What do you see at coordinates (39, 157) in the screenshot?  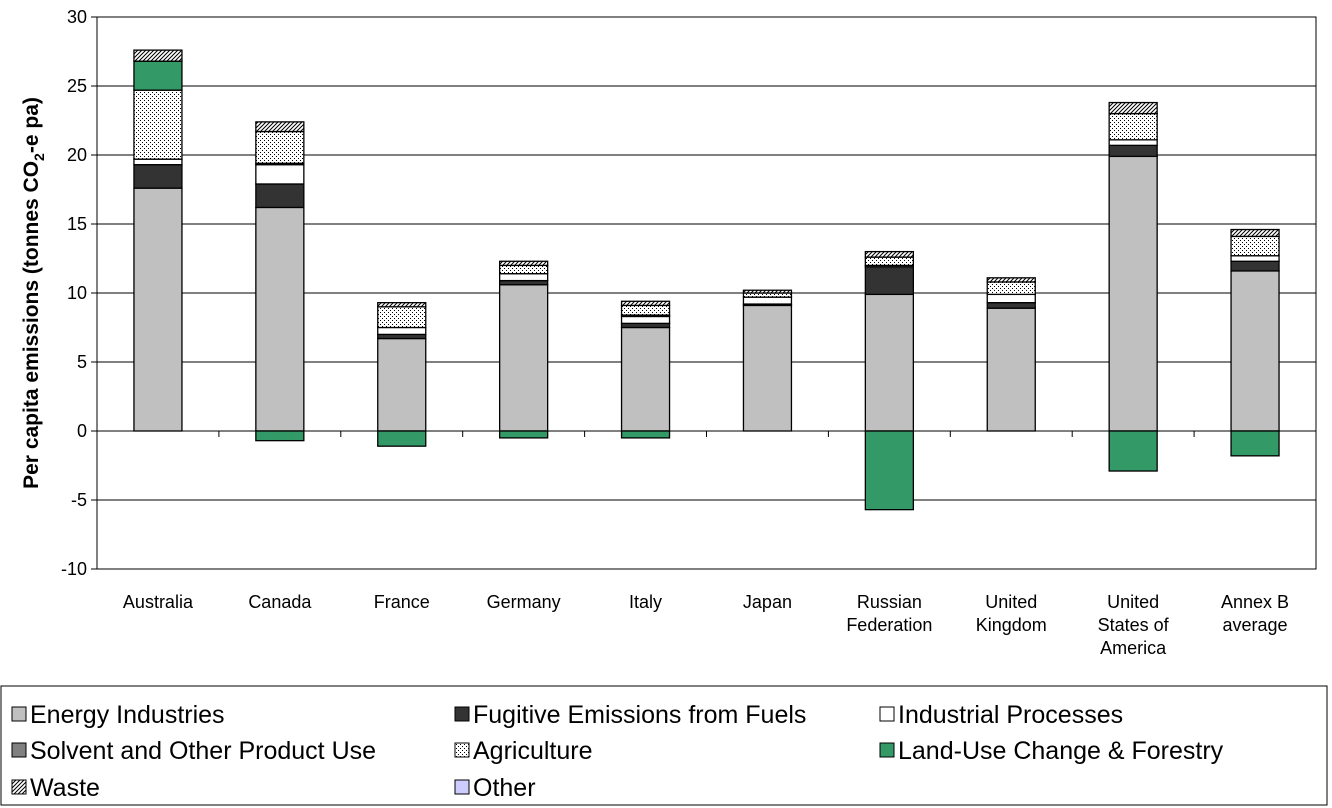 I see `y-axis-label-subscript: 2` at bounding box center [39, 157].